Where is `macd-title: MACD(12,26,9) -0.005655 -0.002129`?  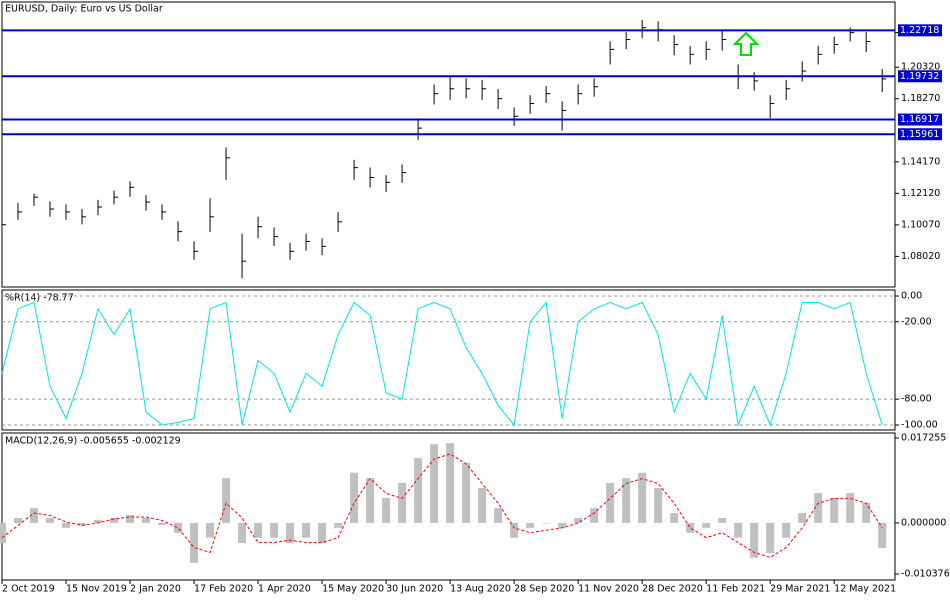 macd-title: MACD(12,26,9) -0.005655 -0.002129 is located at coordinates (93, 441).